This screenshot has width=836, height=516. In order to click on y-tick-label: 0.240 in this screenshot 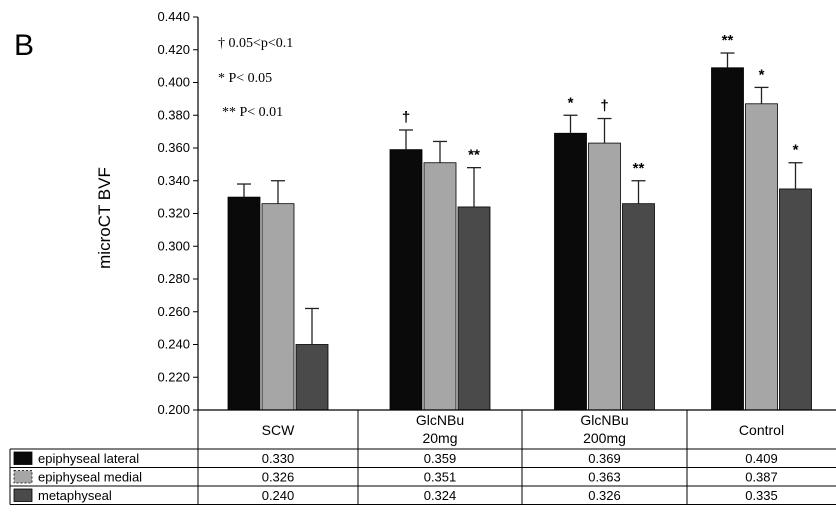, I will do `click(173, 344)`.